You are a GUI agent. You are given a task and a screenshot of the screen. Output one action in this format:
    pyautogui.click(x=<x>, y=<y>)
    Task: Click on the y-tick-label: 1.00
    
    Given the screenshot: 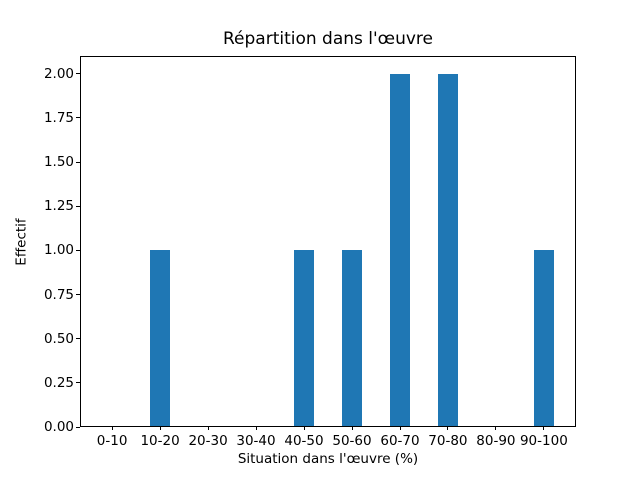 What is the action you would take?
    pyautogui.click(x=58, y=250)
    